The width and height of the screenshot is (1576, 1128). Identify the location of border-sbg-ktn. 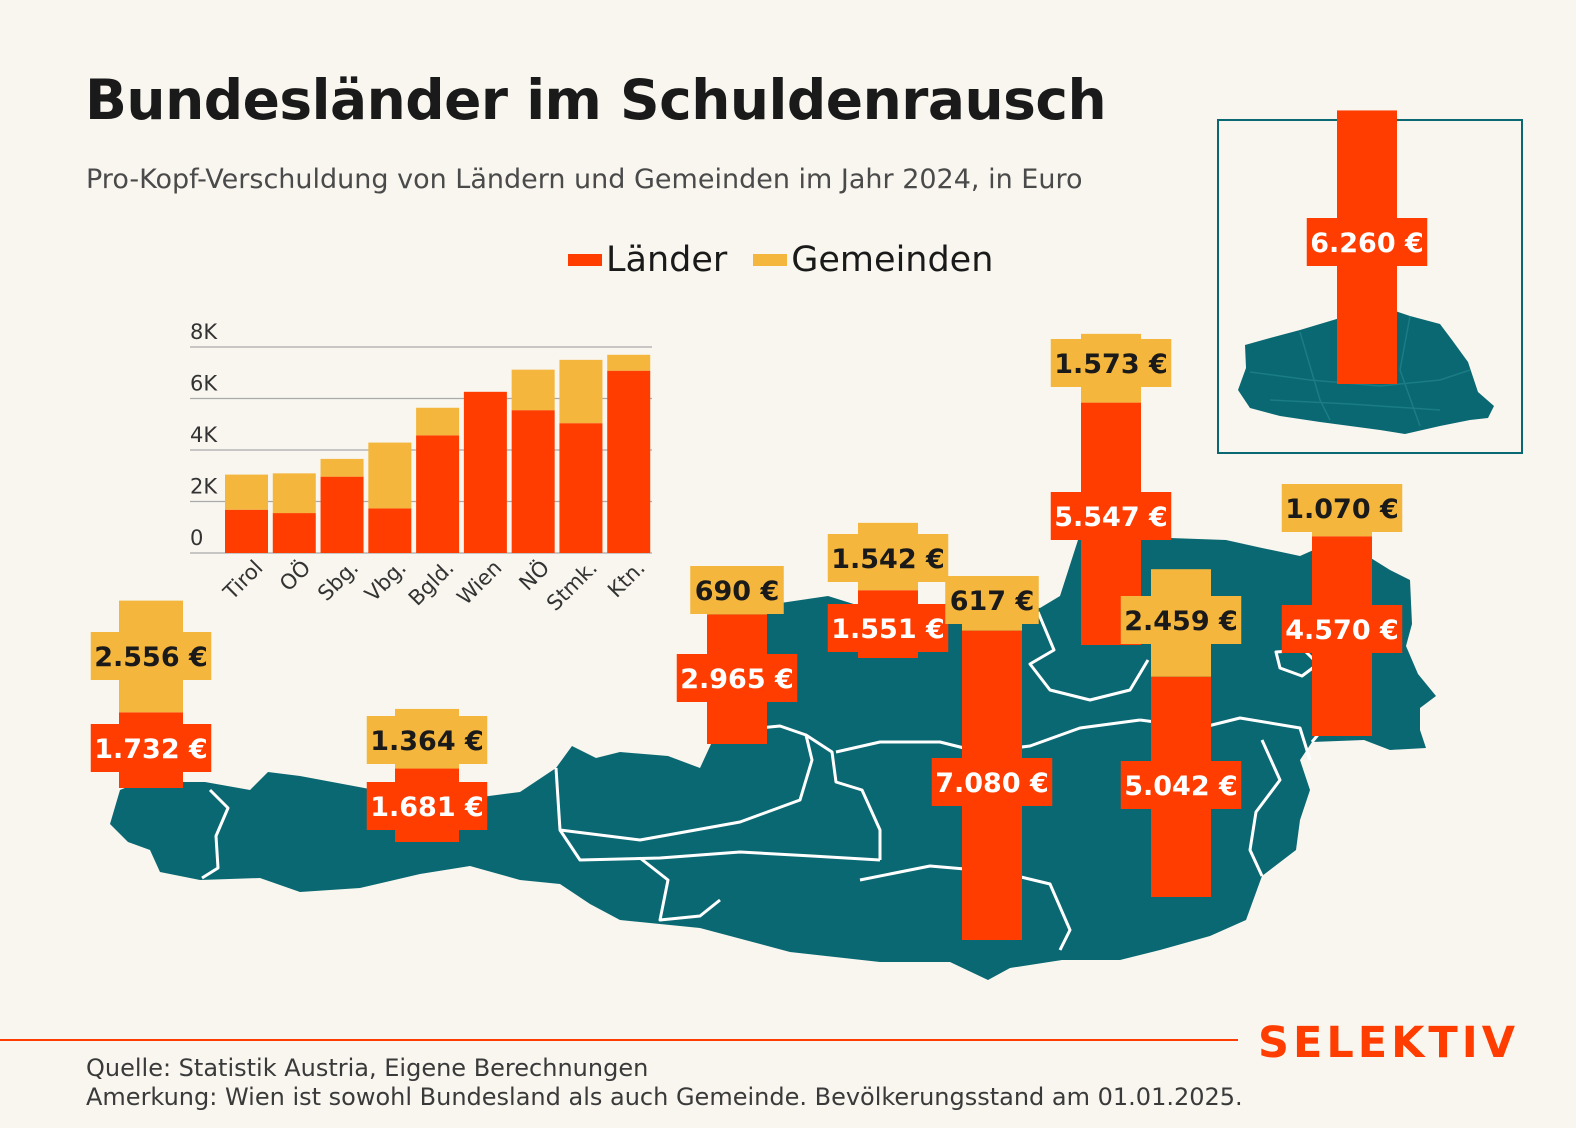
(719, 845).